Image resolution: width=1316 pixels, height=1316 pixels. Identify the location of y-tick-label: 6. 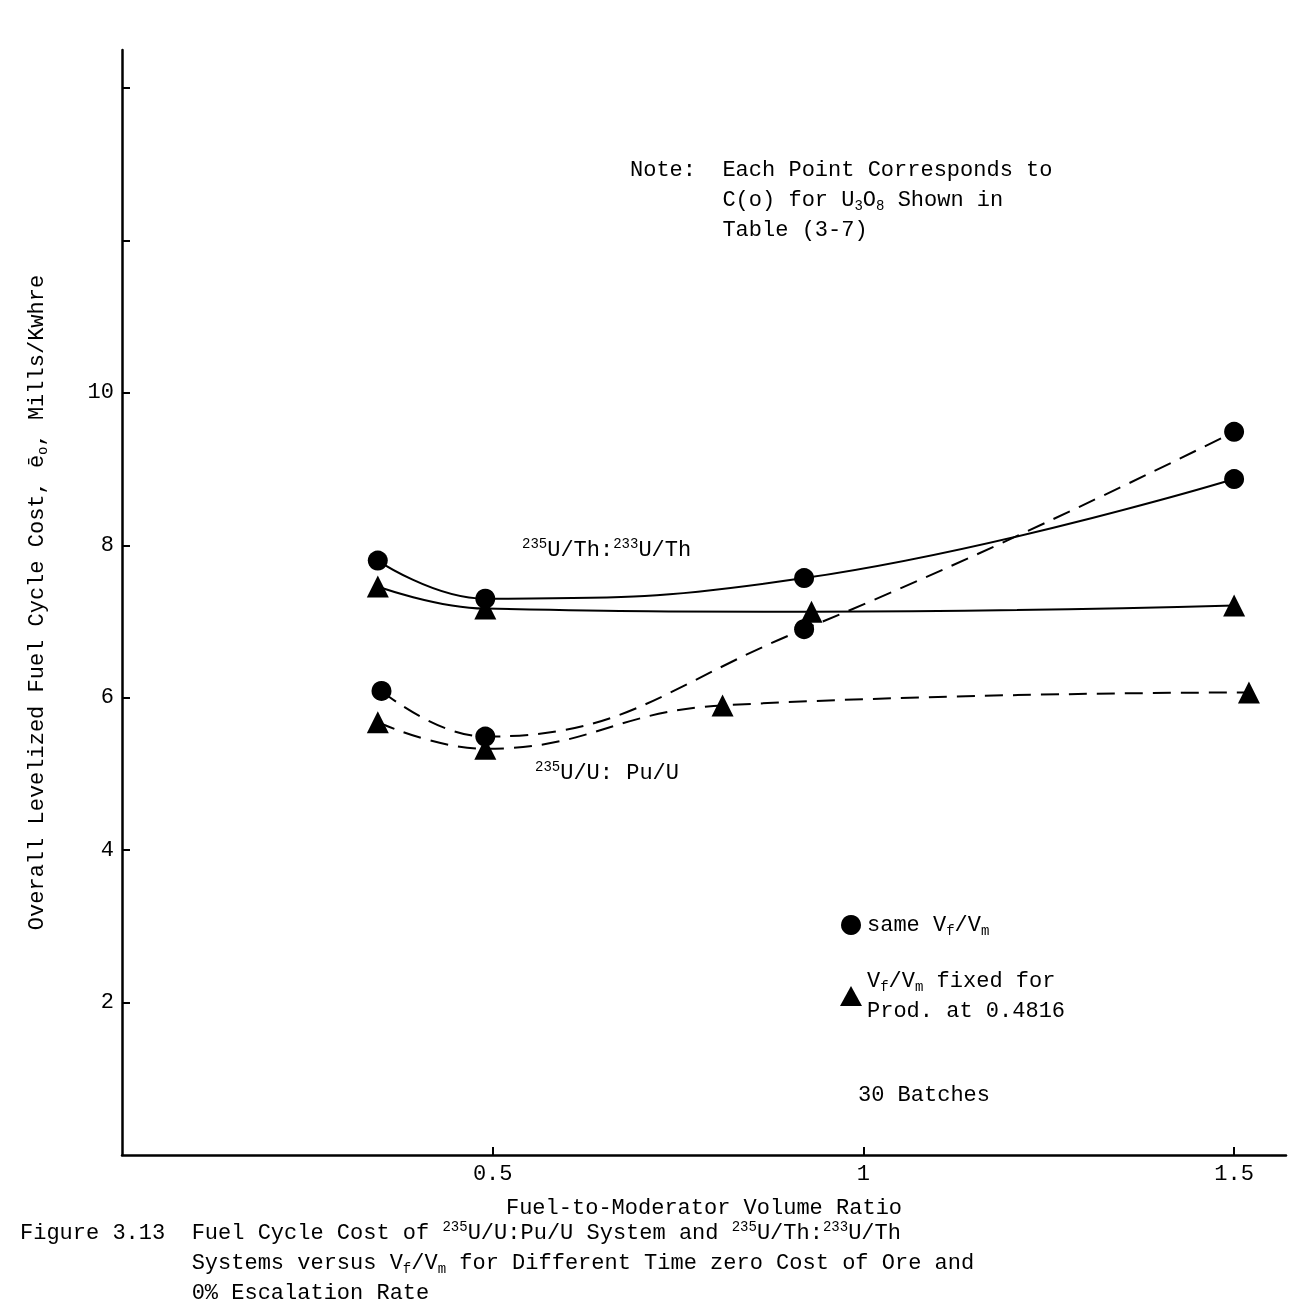
(107, 698).